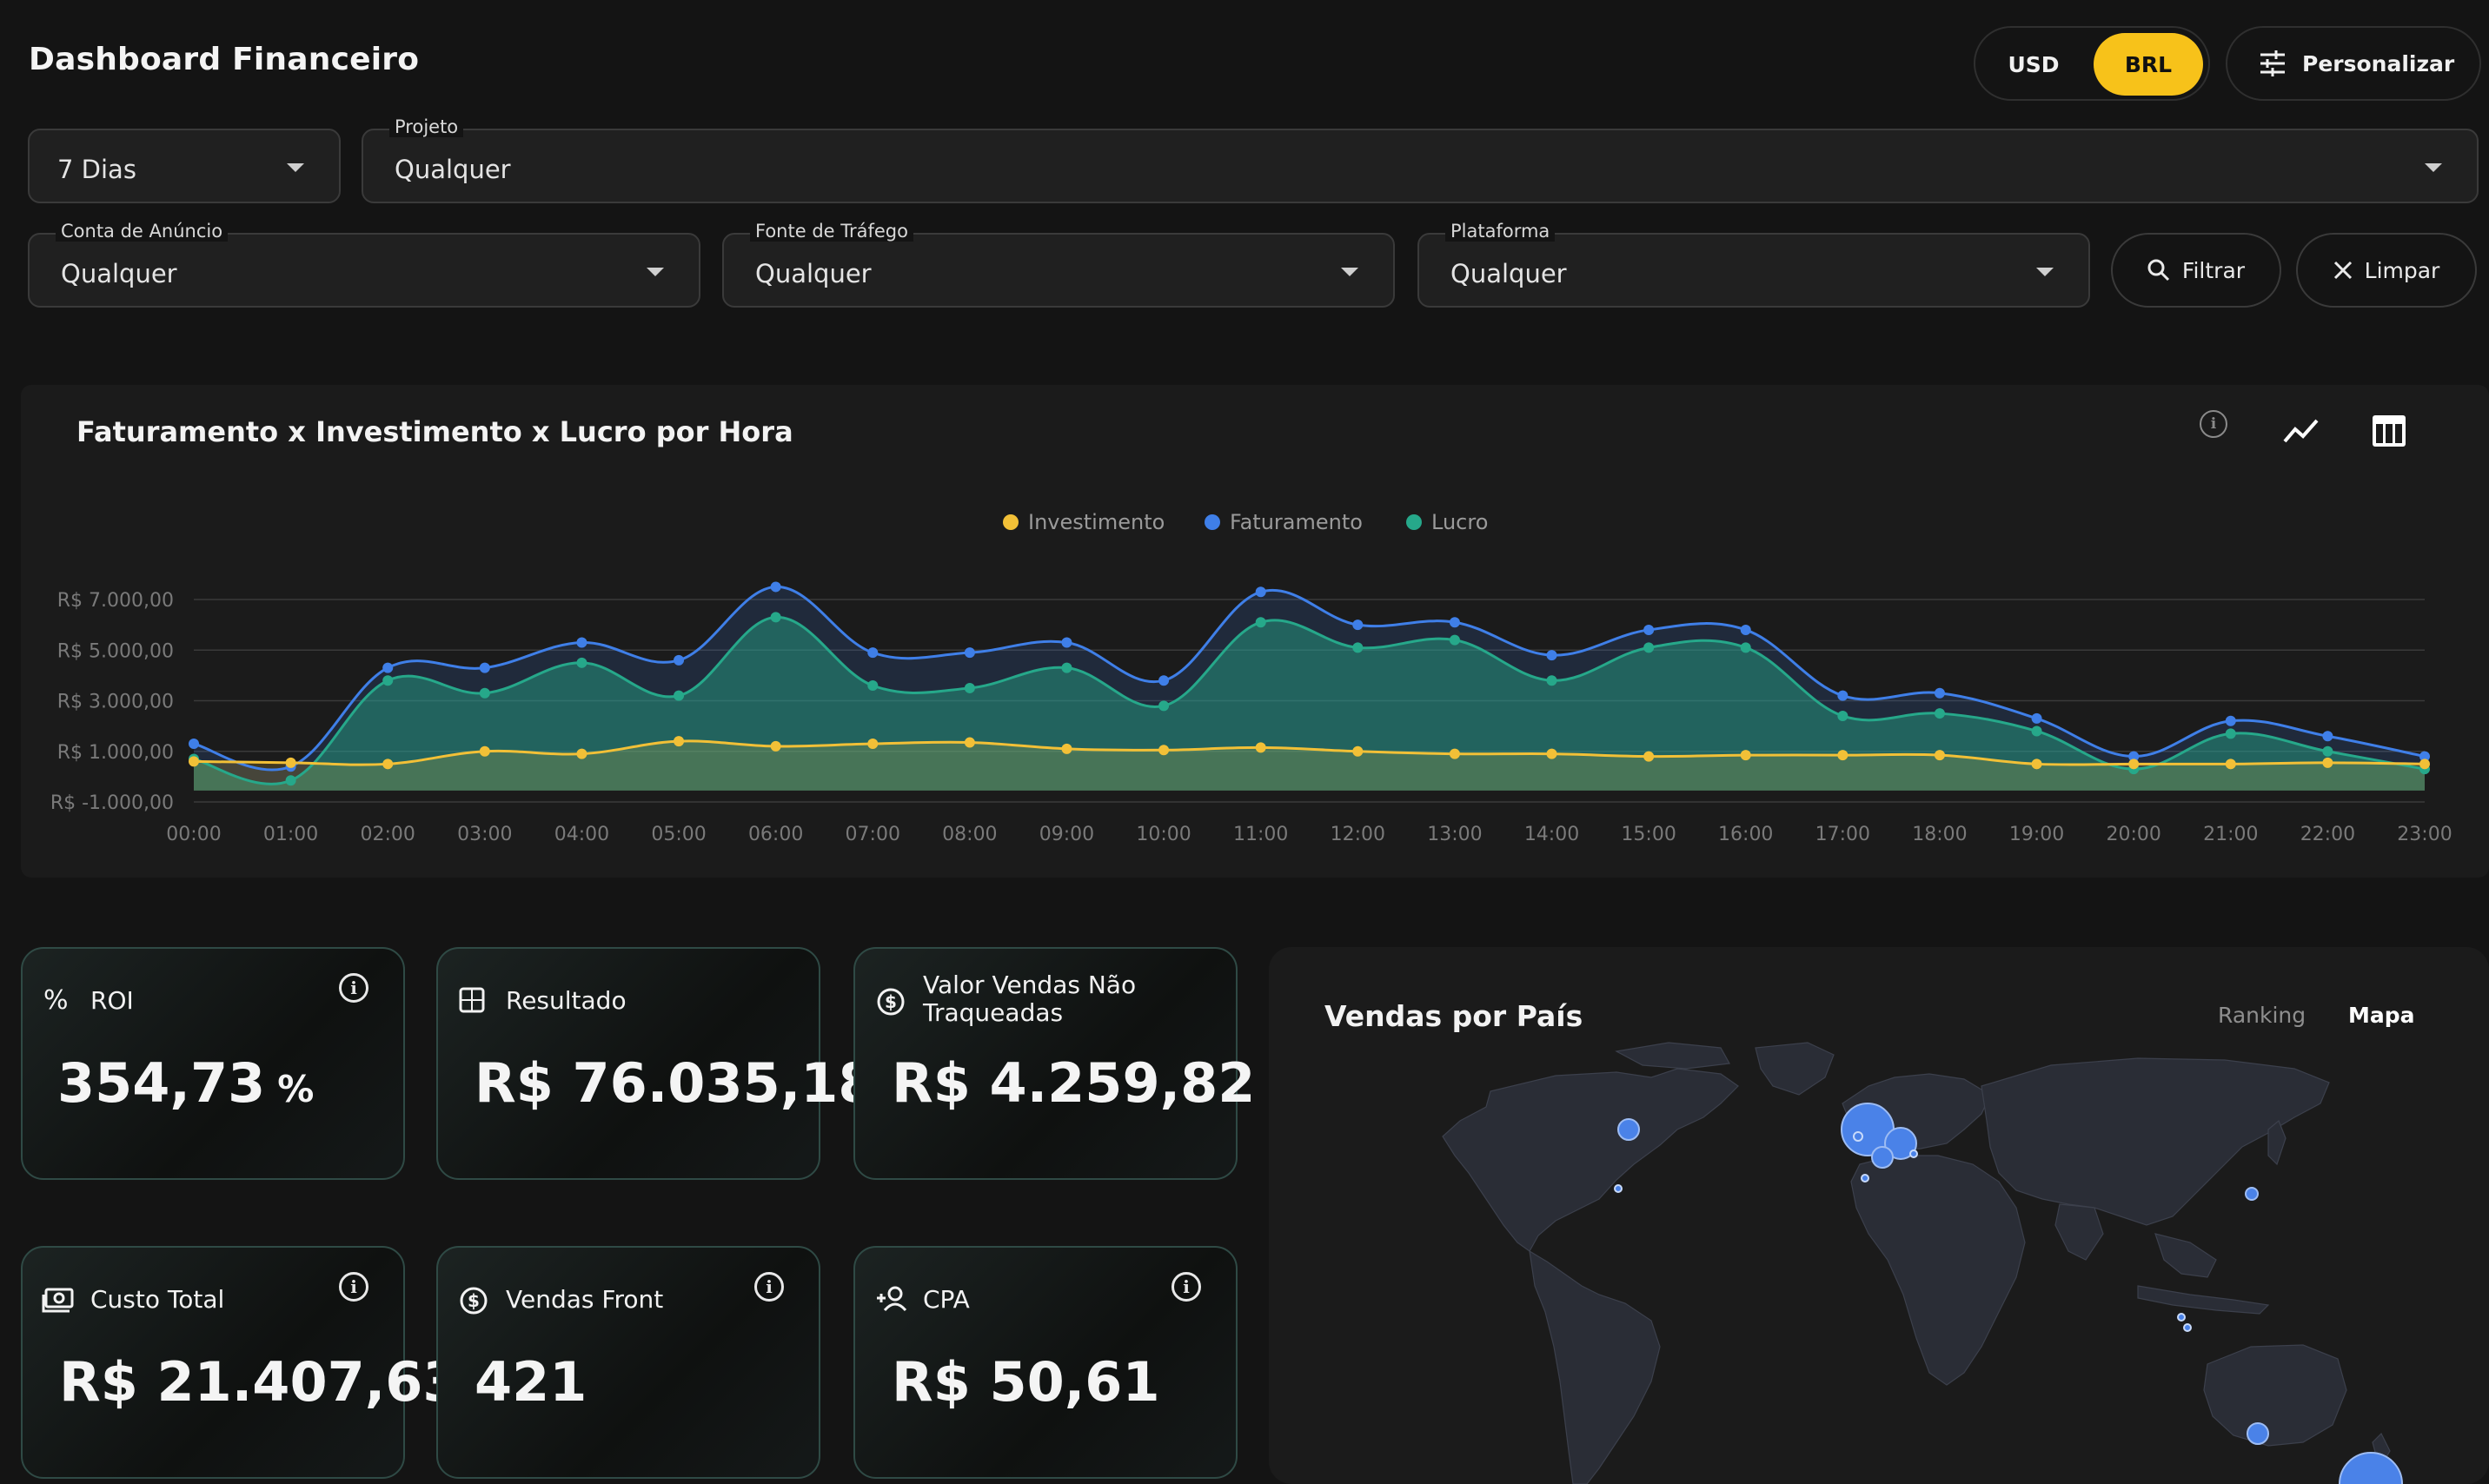 Image resolution: width=2489 pixels, height=1484 pixels. I want to click on period-select: 7 Dias, so click(184, 166).